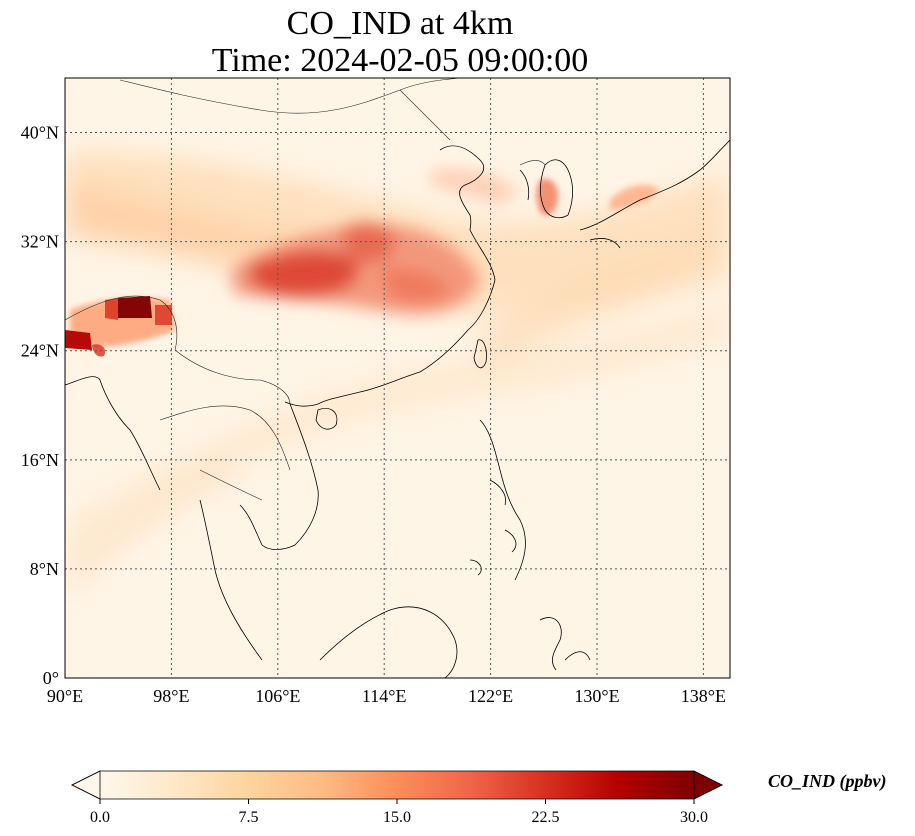  What do you see at coordinates (197, 225) in the screenshot?
I see `westerly-plume` at bounding box center [197, 225].